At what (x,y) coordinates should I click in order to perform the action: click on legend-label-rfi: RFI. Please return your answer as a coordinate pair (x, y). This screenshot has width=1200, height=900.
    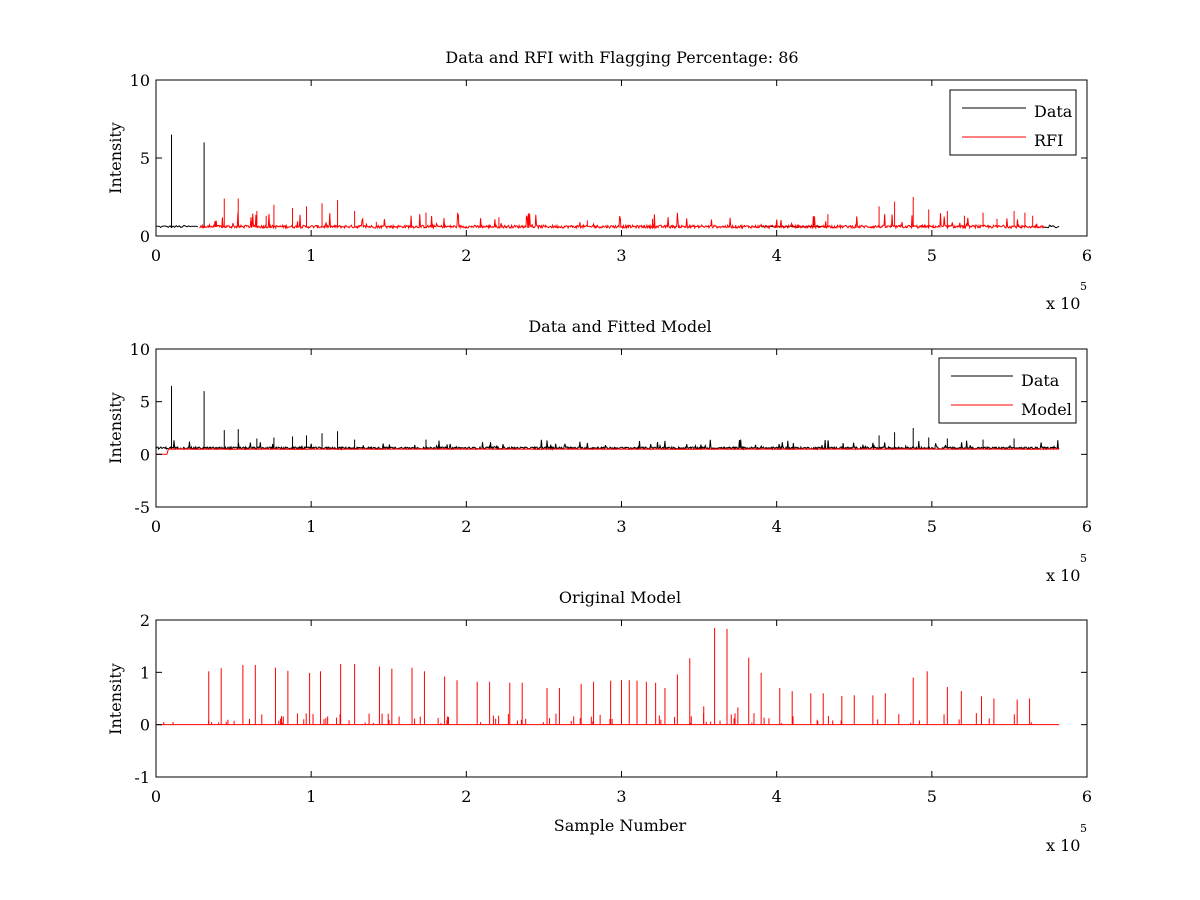
    Looking at the image, I should click on (1048, 140).